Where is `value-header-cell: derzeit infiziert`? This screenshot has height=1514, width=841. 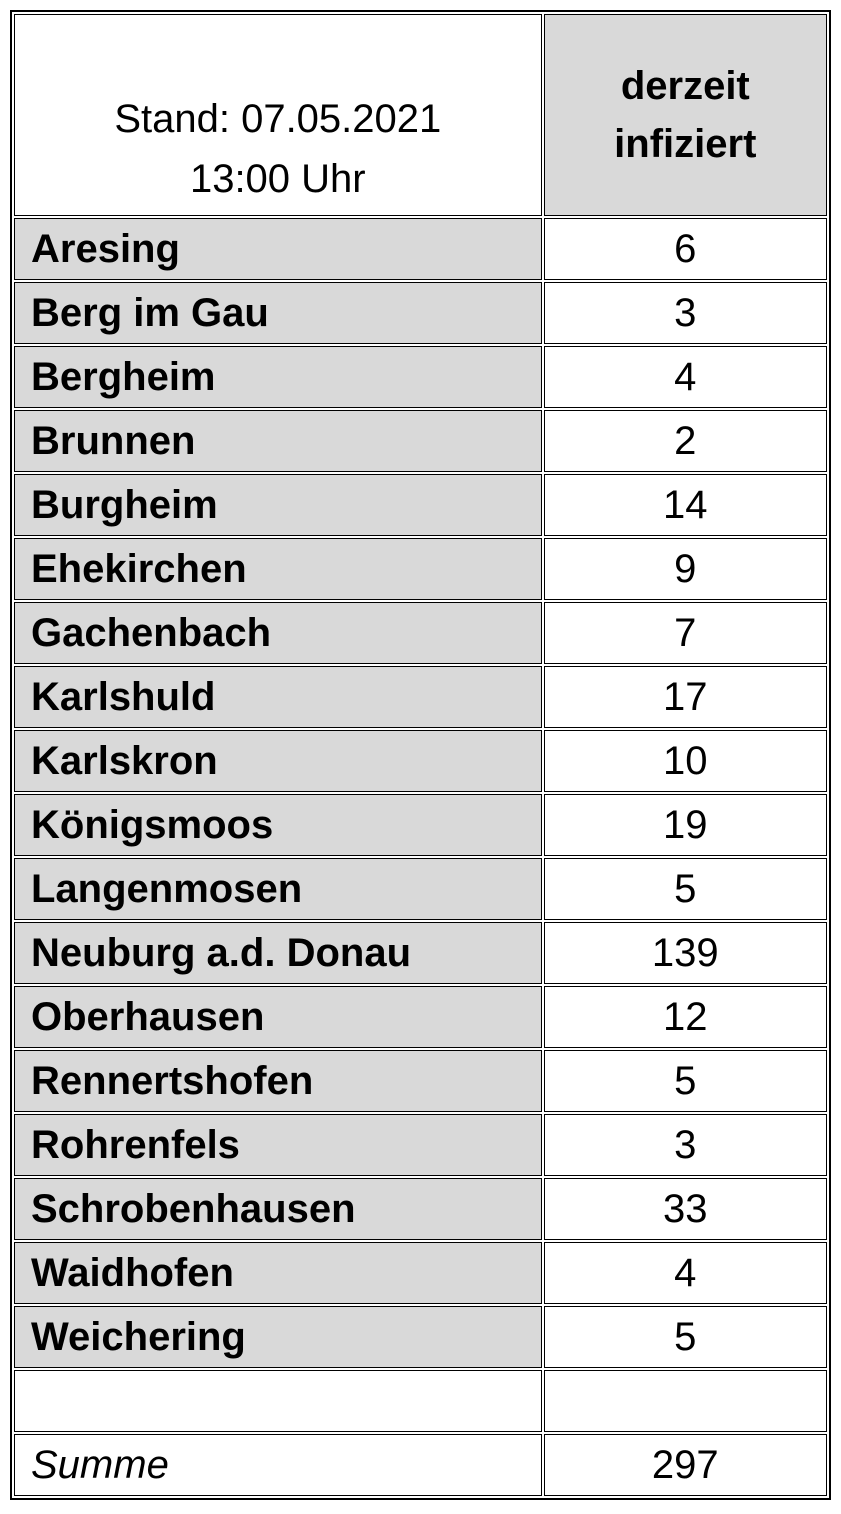 value-header-cell: derzeit infiziert is located at coordinates (685, 115).